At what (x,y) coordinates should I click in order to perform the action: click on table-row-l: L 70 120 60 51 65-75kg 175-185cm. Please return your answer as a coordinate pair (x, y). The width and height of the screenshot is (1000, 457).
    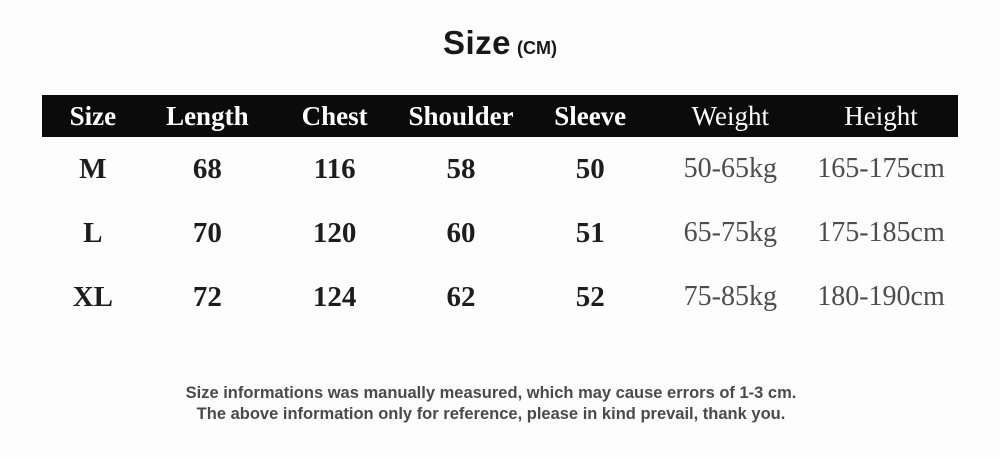
    Looking at the image, I should click on (500, 233).